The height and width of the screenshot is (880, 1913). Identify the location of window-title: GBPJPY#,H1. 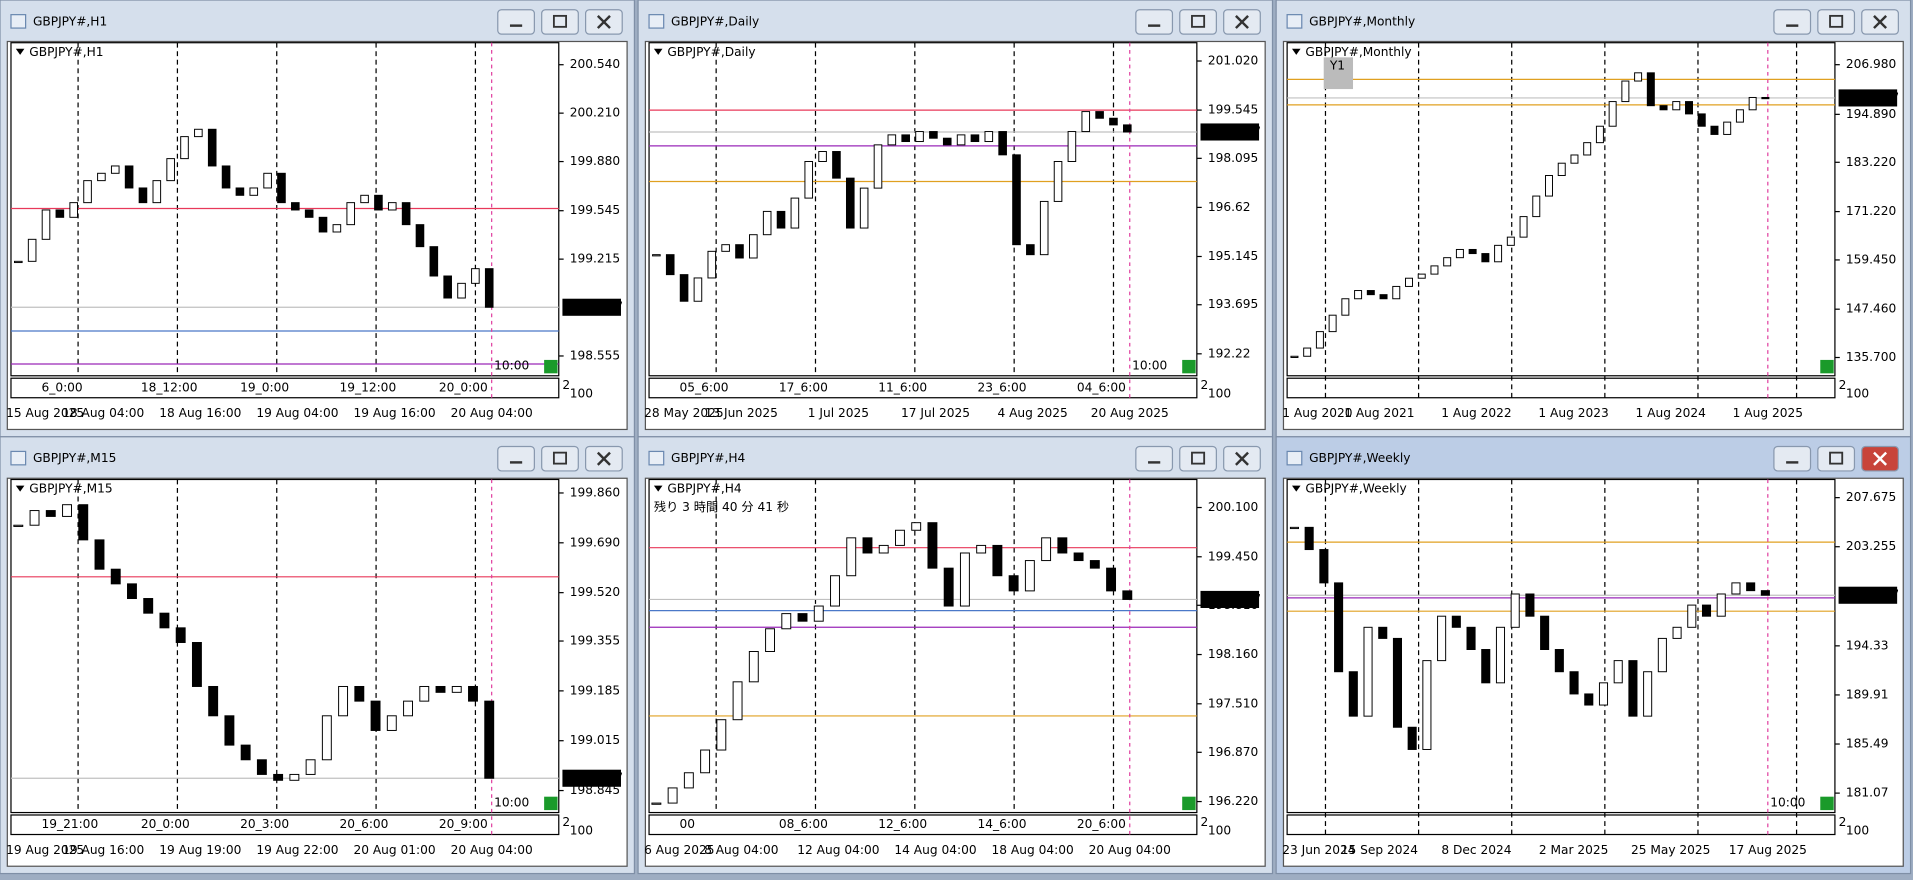
(70, 21).